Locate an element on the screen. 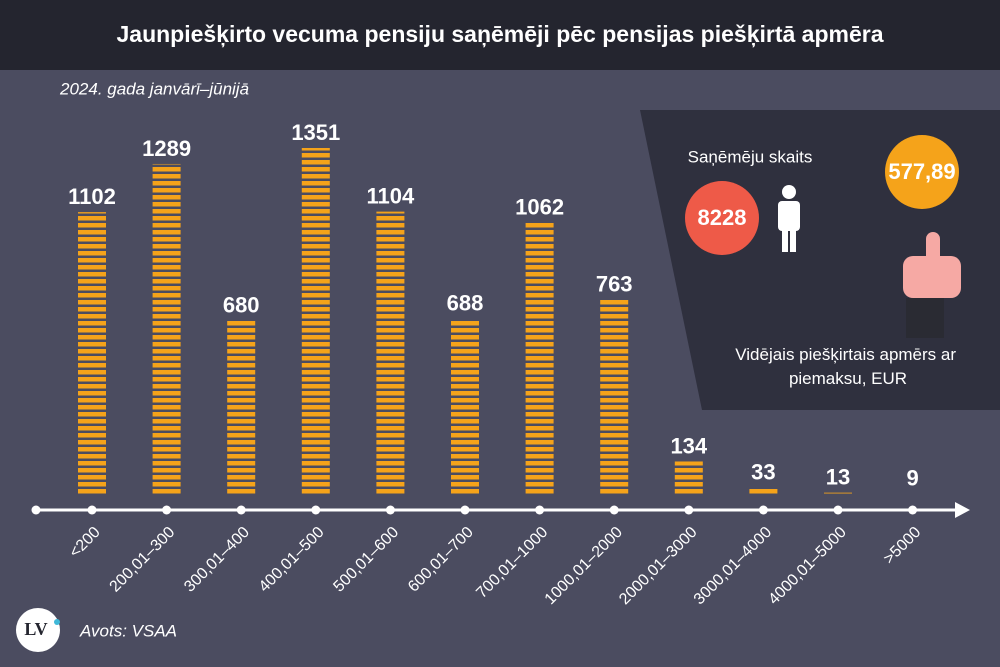 This screenshot has height=667, width=1000. logo-circle is located at coordinates (38, 630).